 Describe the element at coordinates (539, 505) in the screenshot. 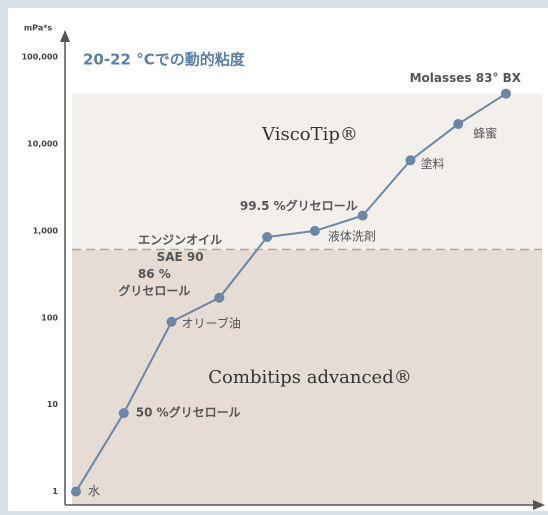

I see `x-axis-arrow` at that location.